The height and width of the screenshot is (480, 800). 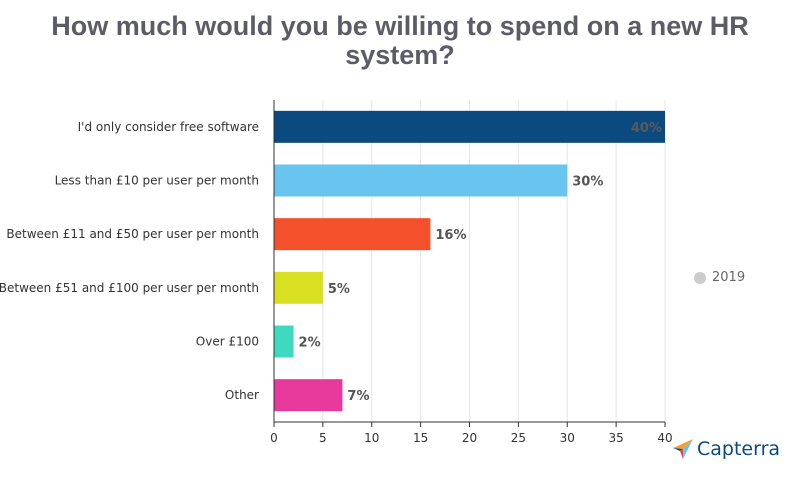 I want to click on legend-label: 2019, so click(x=729, y=277).